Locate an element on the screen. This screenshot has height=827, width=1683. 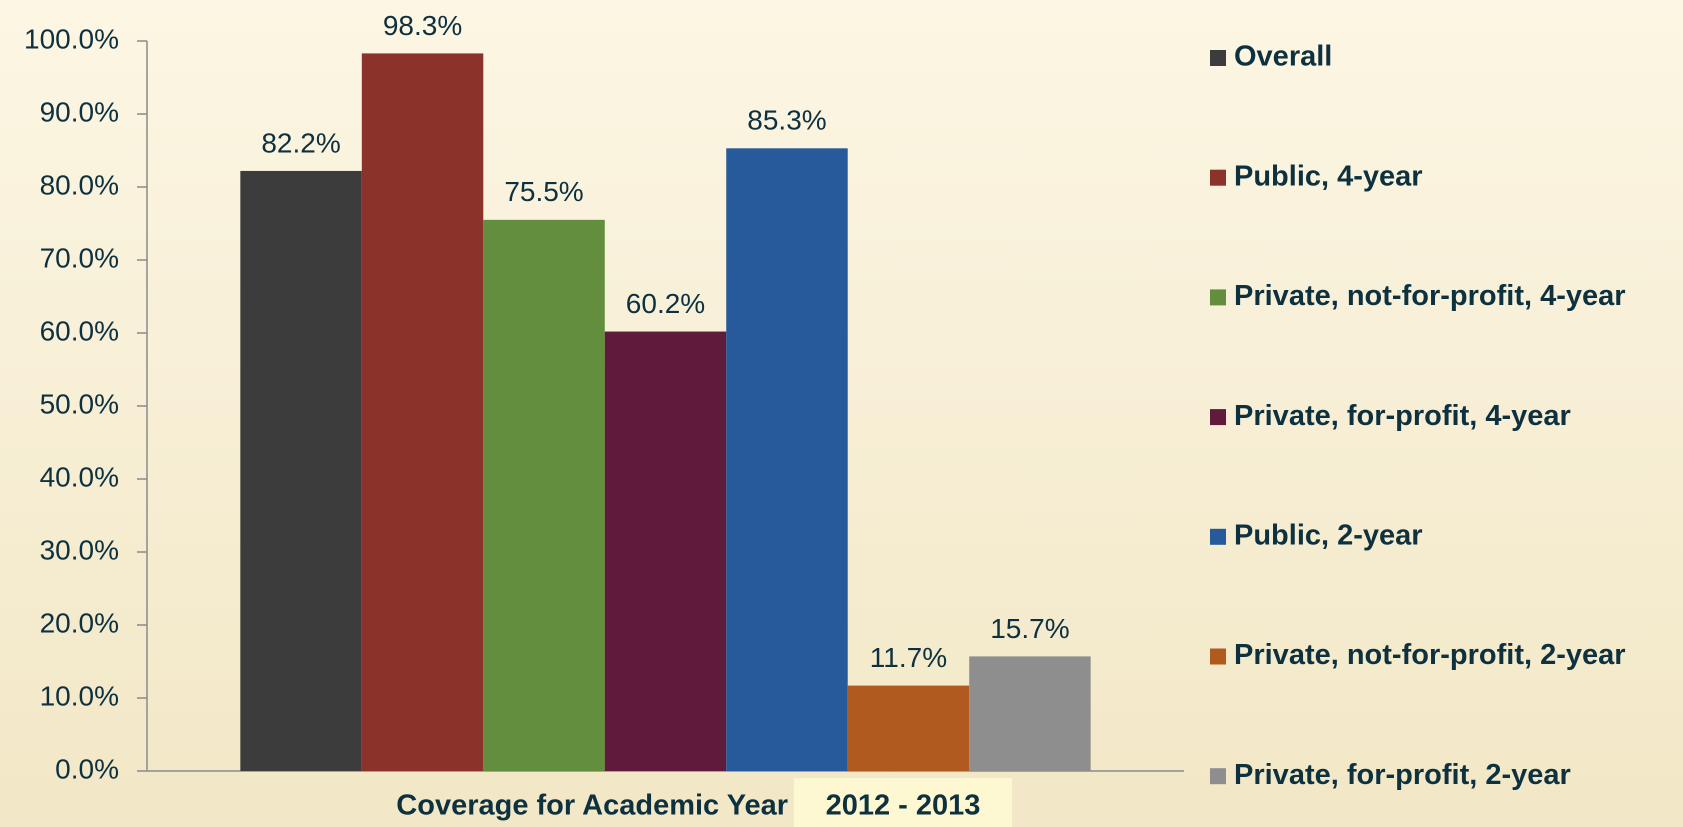
legend-label: Overall is located at coordinates (1283, 57).